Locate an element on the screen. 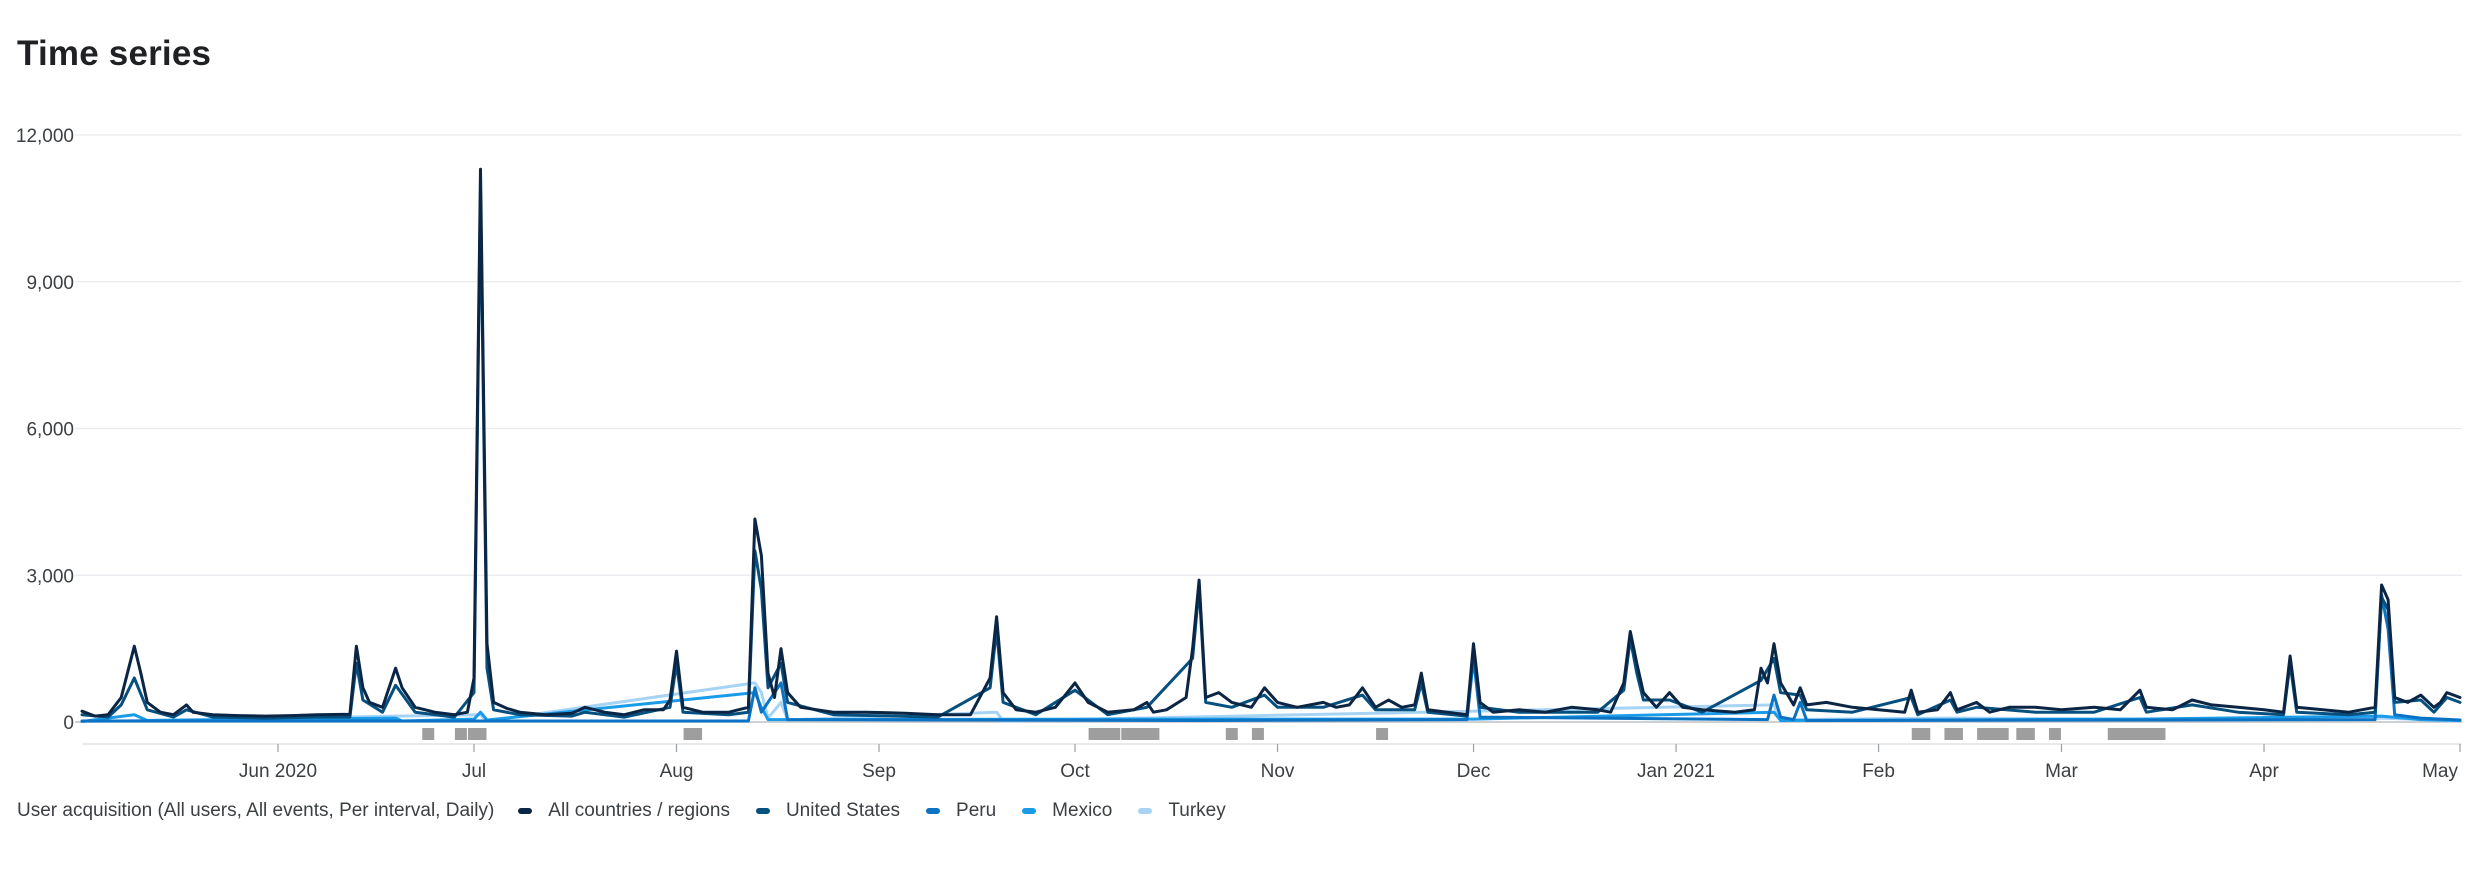  legend-label-all-countries: All countries / regions is located at coordinates (639, 810).